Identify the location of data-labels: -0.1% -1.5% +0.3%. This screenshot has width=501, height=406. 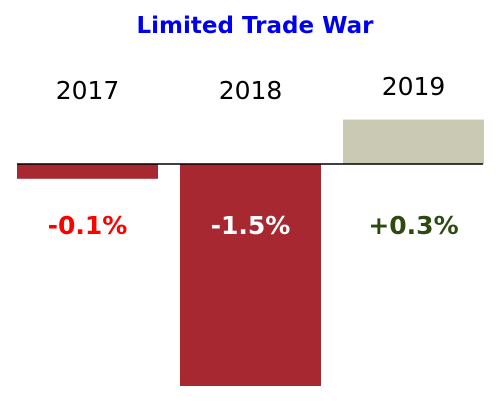
(253, 225).